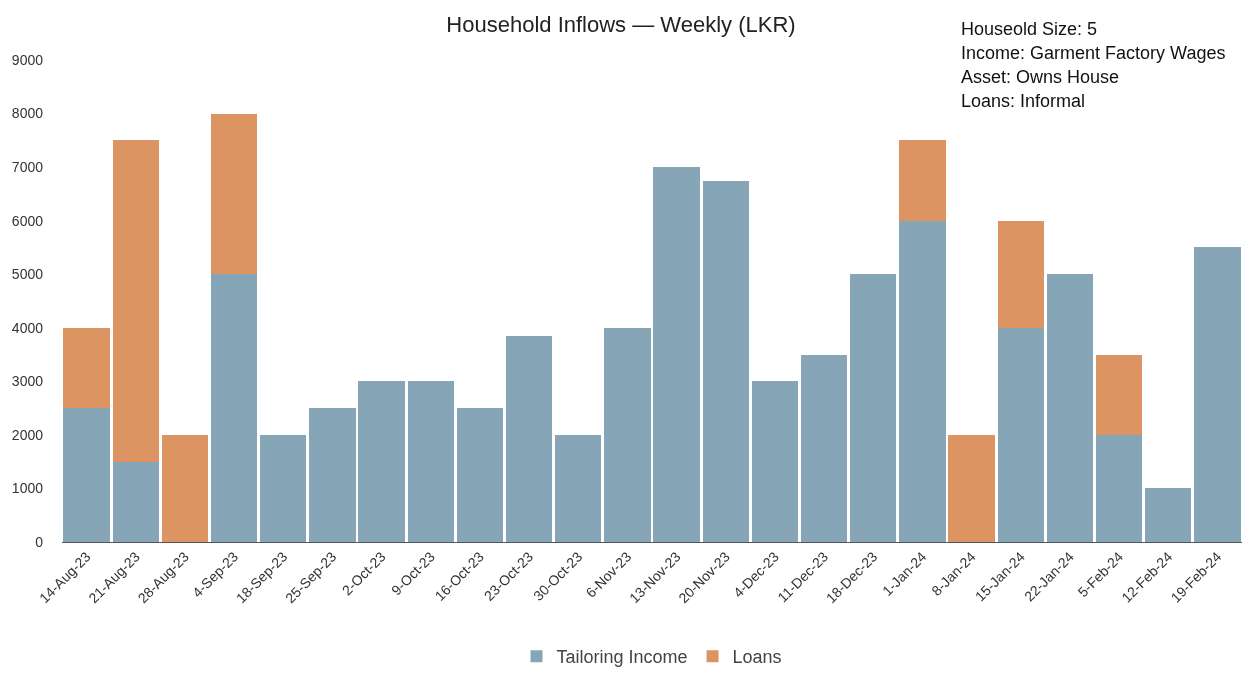 The height and width of the screenshot is (675, 1242). I want to click on y-tick-label: 8000, so click(27, 113).